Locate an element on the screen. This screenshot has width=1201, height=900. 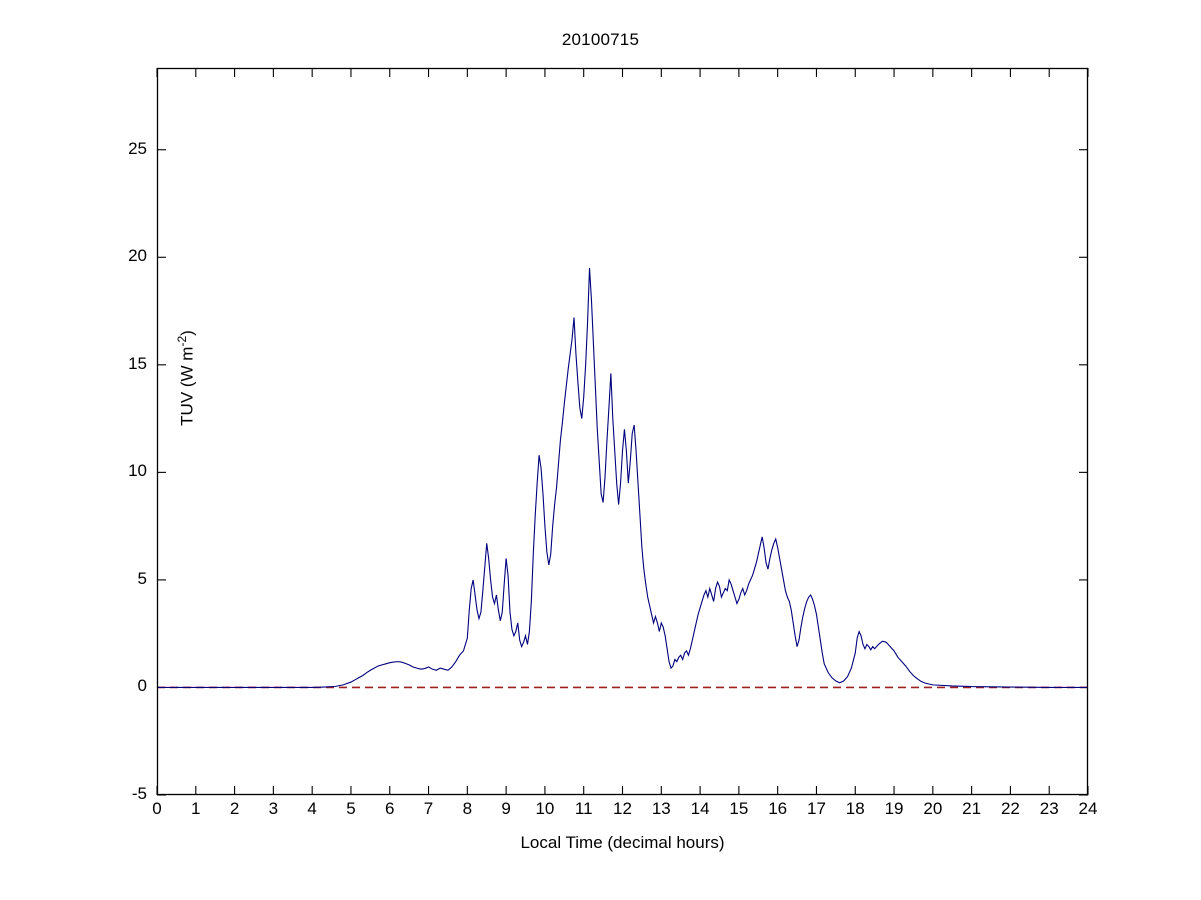
x-tick-label: 1 is located at coordinates (196, 808).